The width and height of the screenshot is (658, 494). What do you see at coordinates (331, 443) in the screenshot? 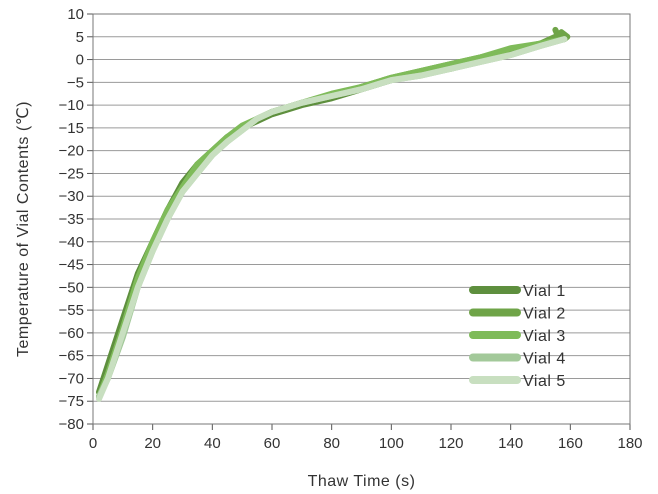
I see `x-tick-label: 80` at bounding box center [331, 443].